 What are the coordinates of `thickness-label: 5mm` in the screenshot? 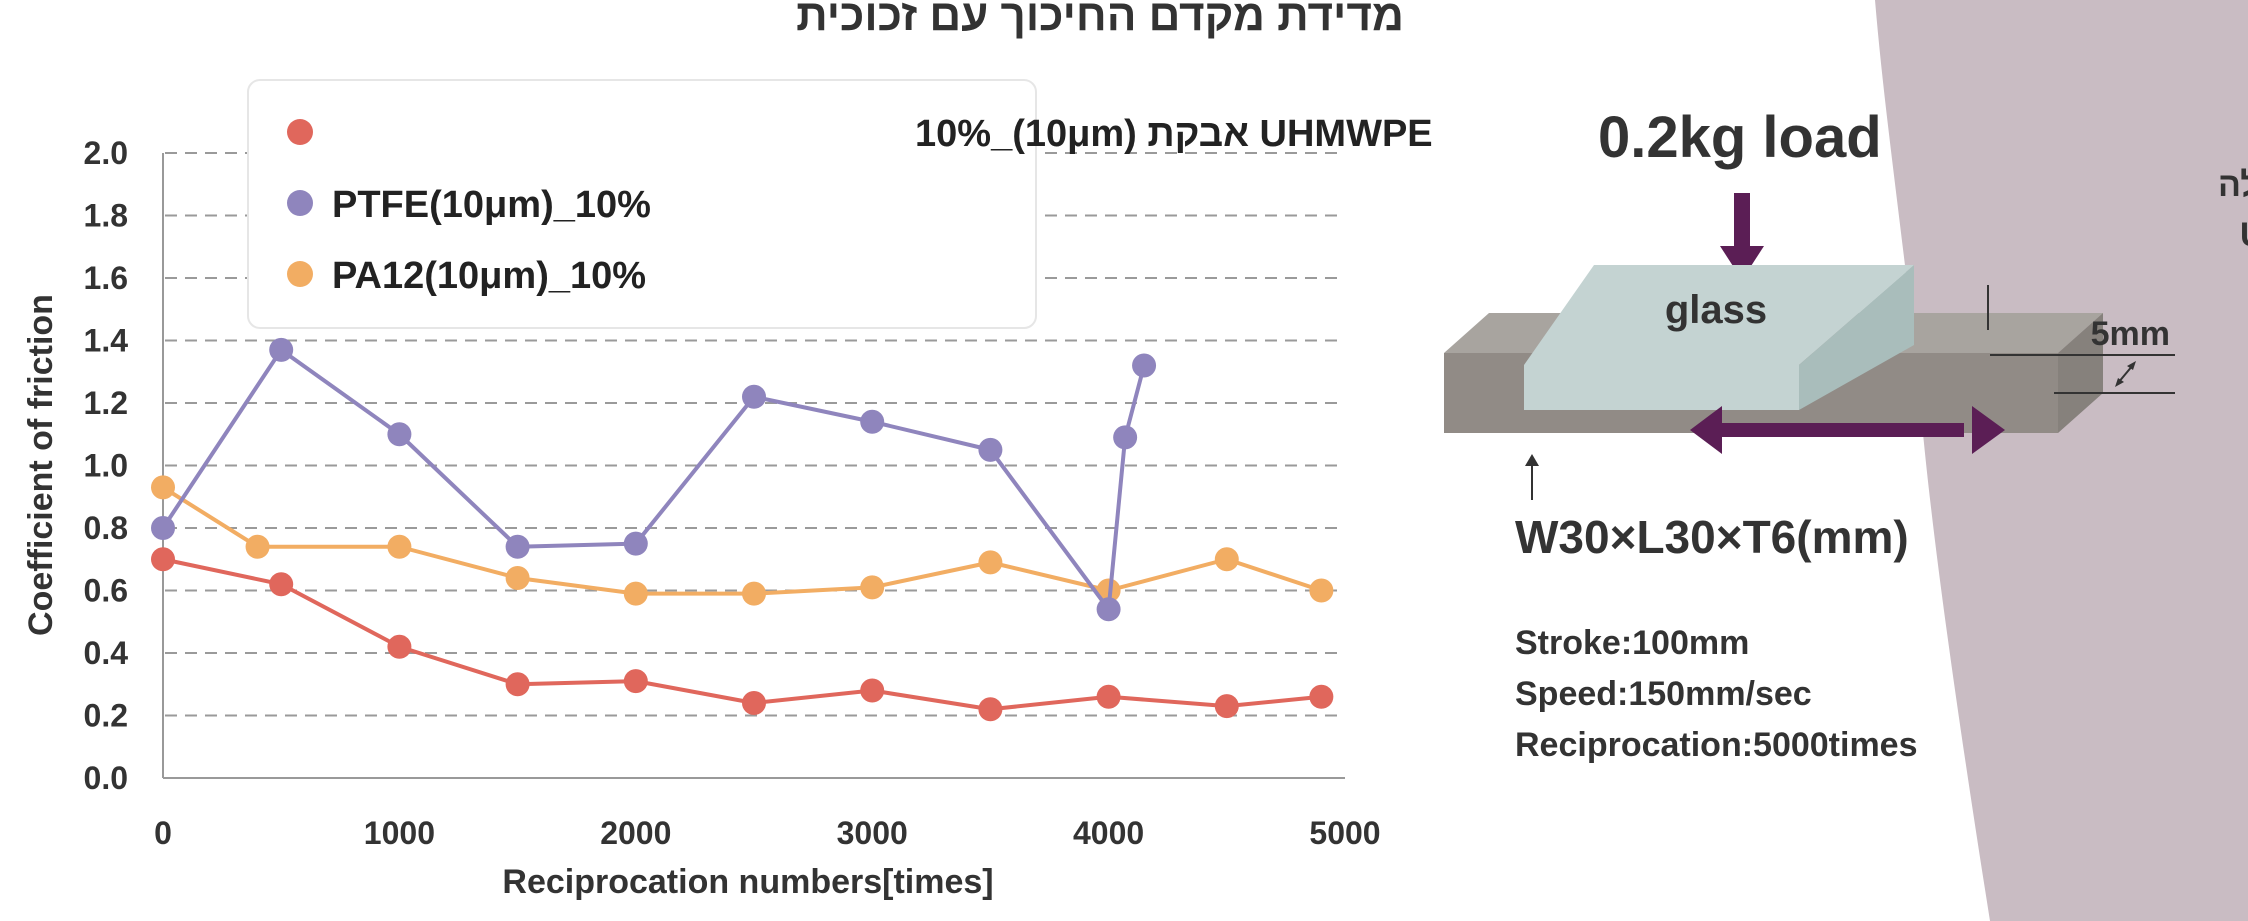 It's located at (2130, 334).